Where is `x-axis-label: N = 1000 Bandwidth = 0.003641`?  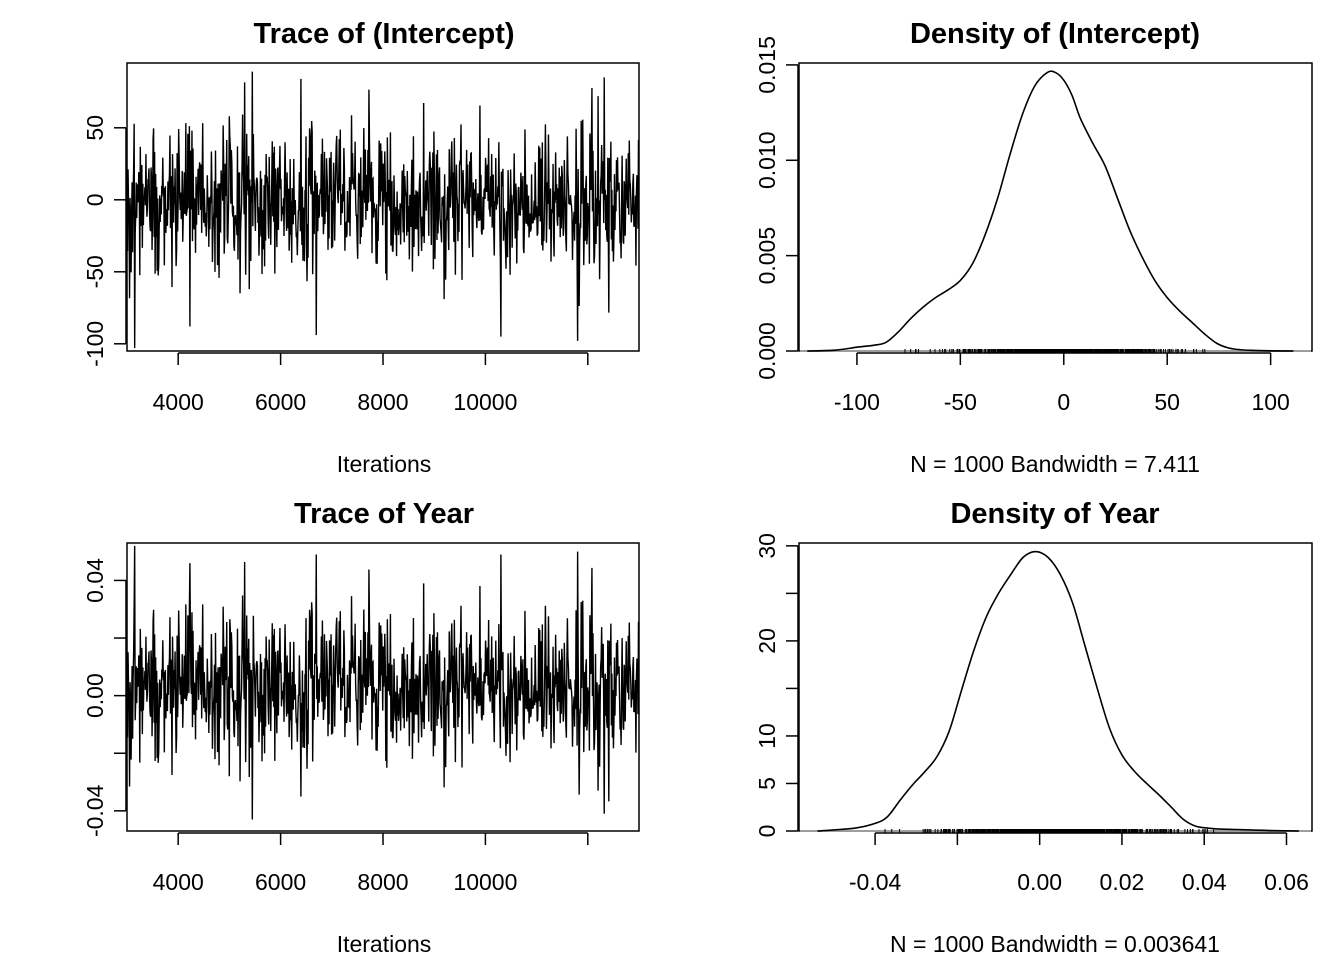 x-axis-label: N = 1000 Bandwidth = 0.003641 is located at coordinates (1055, 944).